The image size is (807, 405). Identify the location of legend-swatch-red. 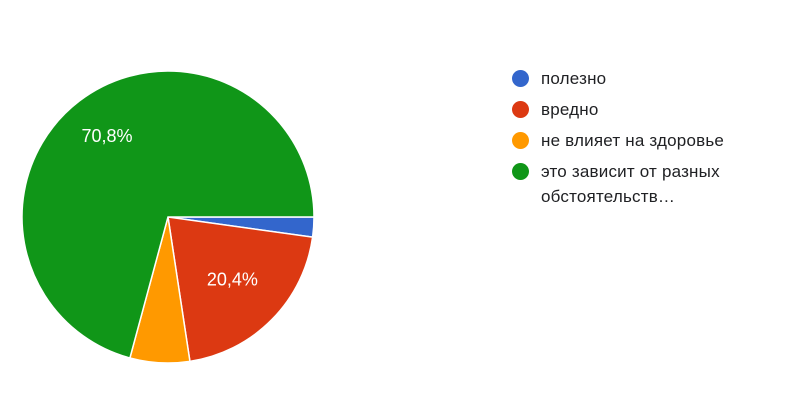
(520, 109).